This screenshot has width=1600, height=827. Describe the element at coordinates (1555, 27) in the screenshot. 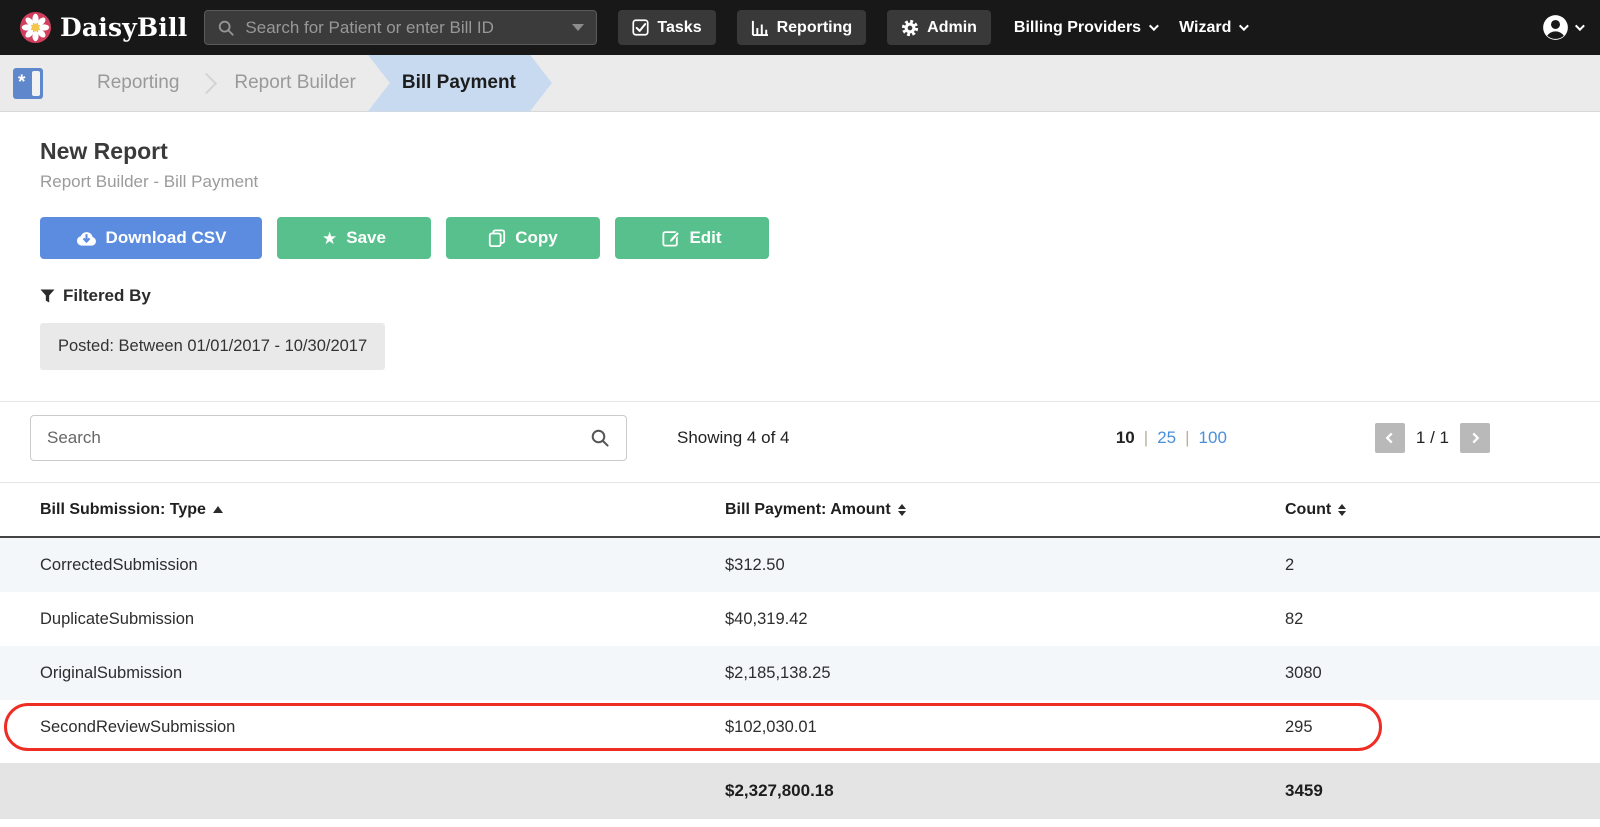

I see `user-icon` at that location.